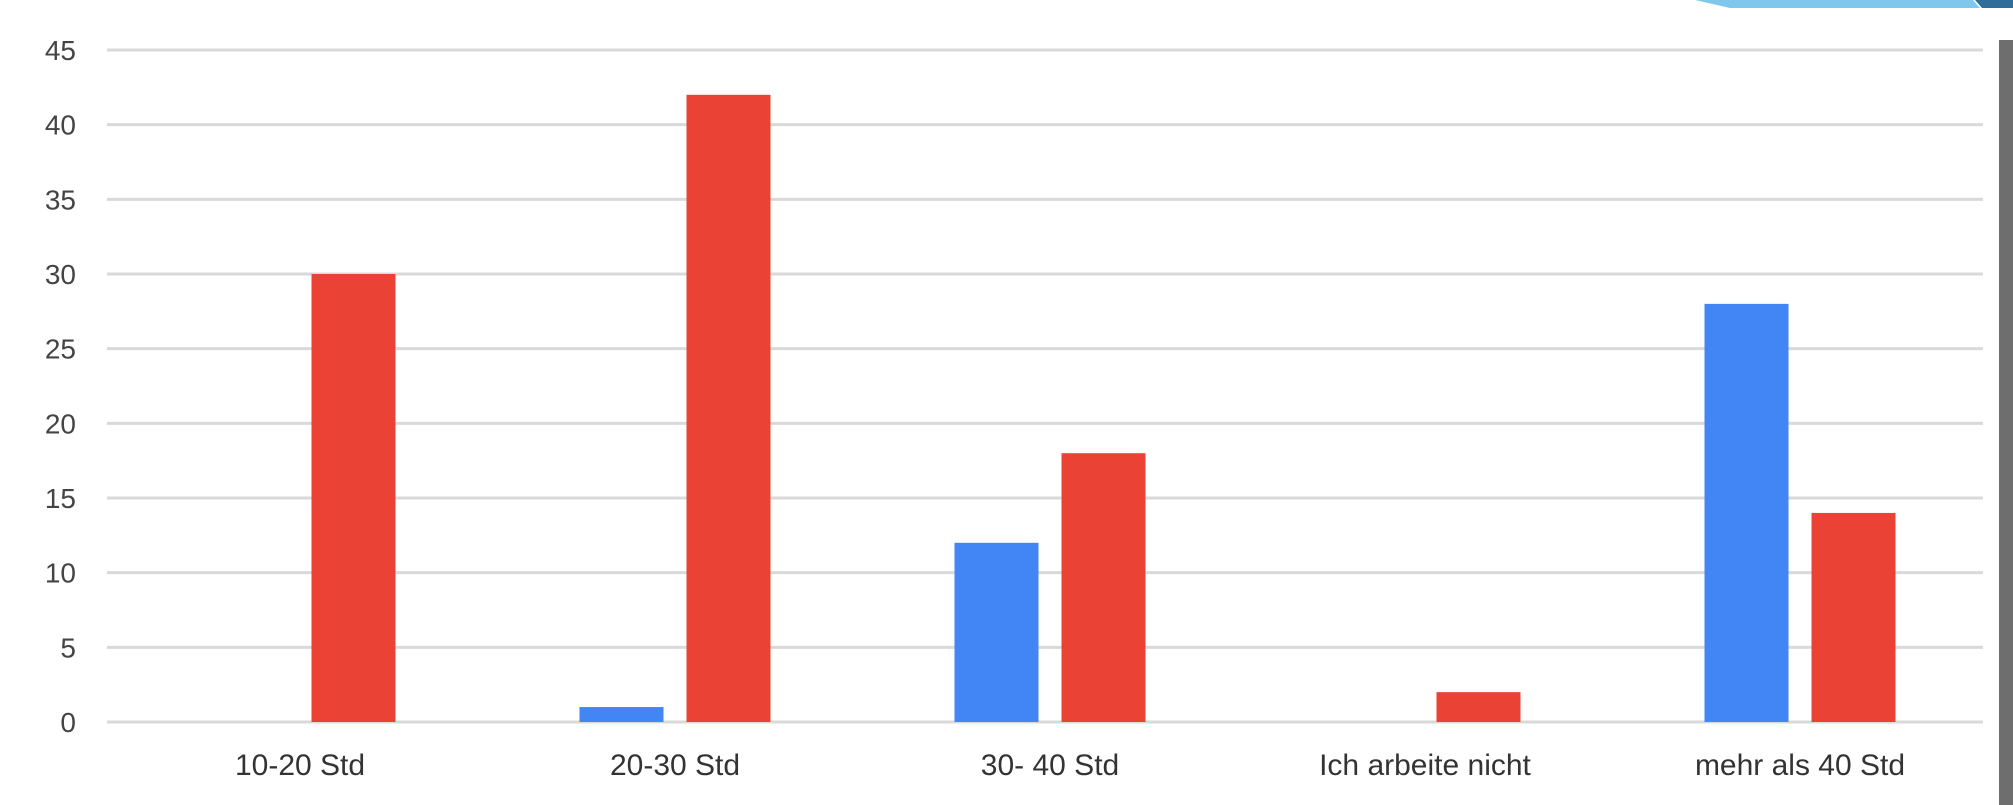 Image resolution: width=2013 pixels, height=805 pixels. I want to click on y-tick-label: 0, so click(68, 722).